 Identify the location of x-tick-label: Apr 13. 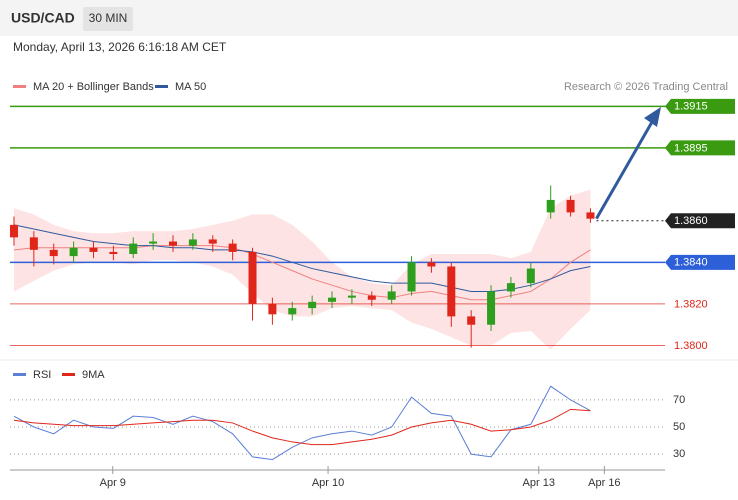
(539, 483).